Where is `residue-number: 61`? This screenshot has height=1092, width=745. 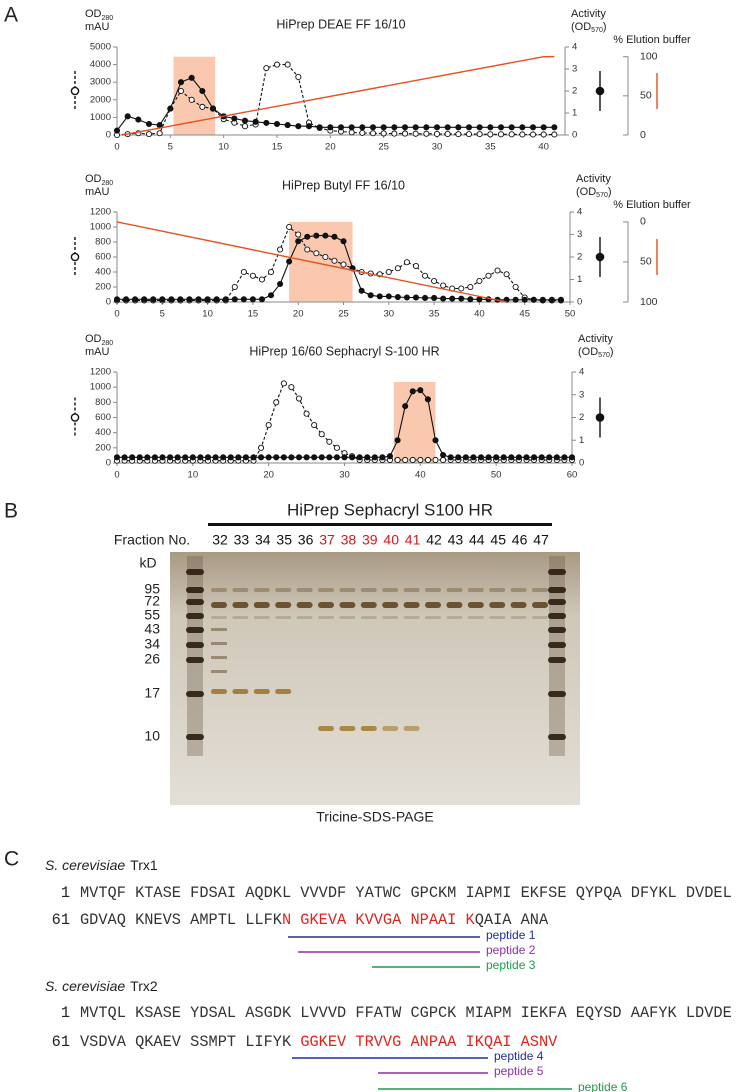
residue-number: 61 is located at coordinates (61, 1042).